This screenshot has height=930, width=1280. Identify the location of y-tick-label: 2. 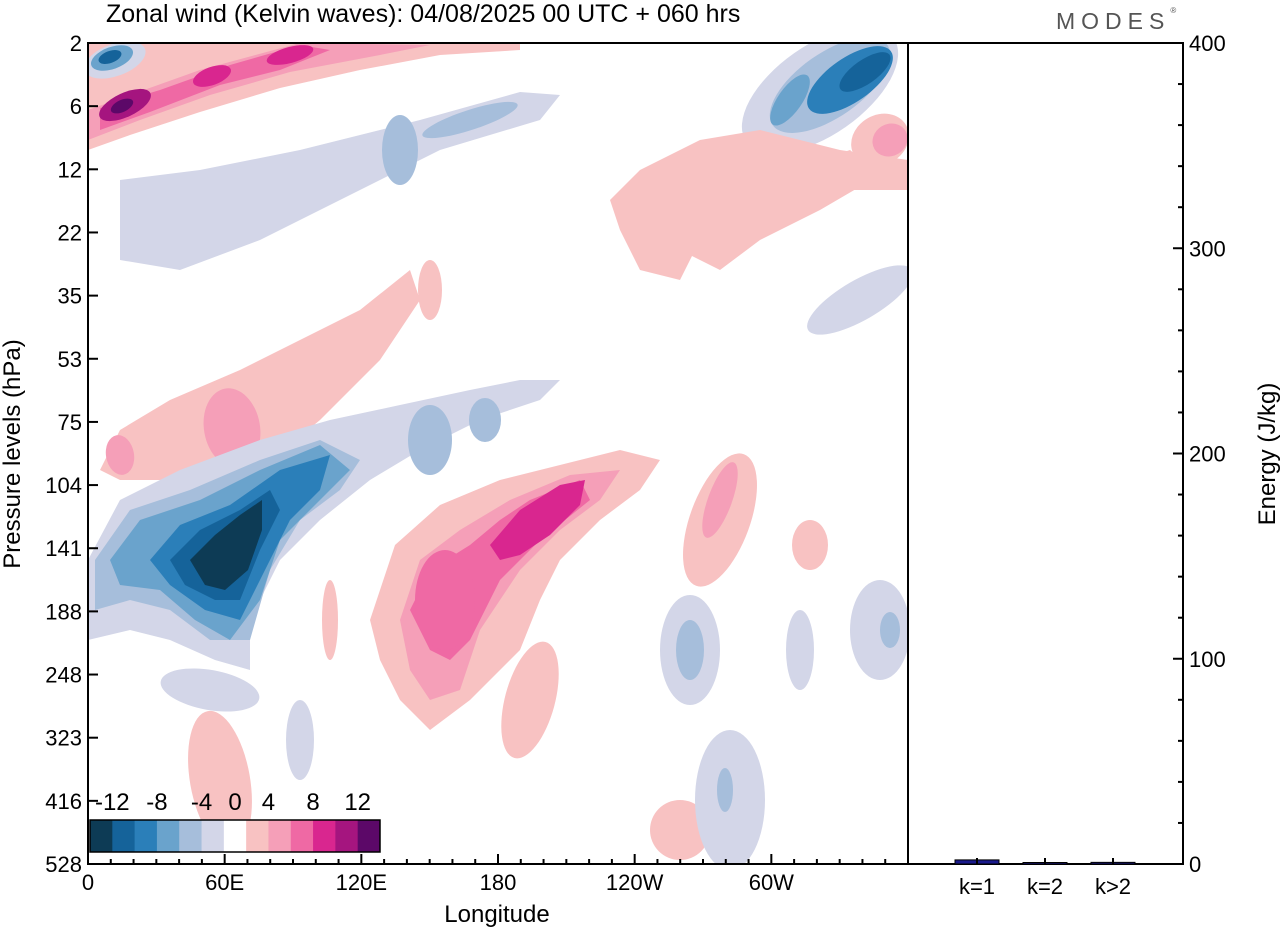
(76, 43).